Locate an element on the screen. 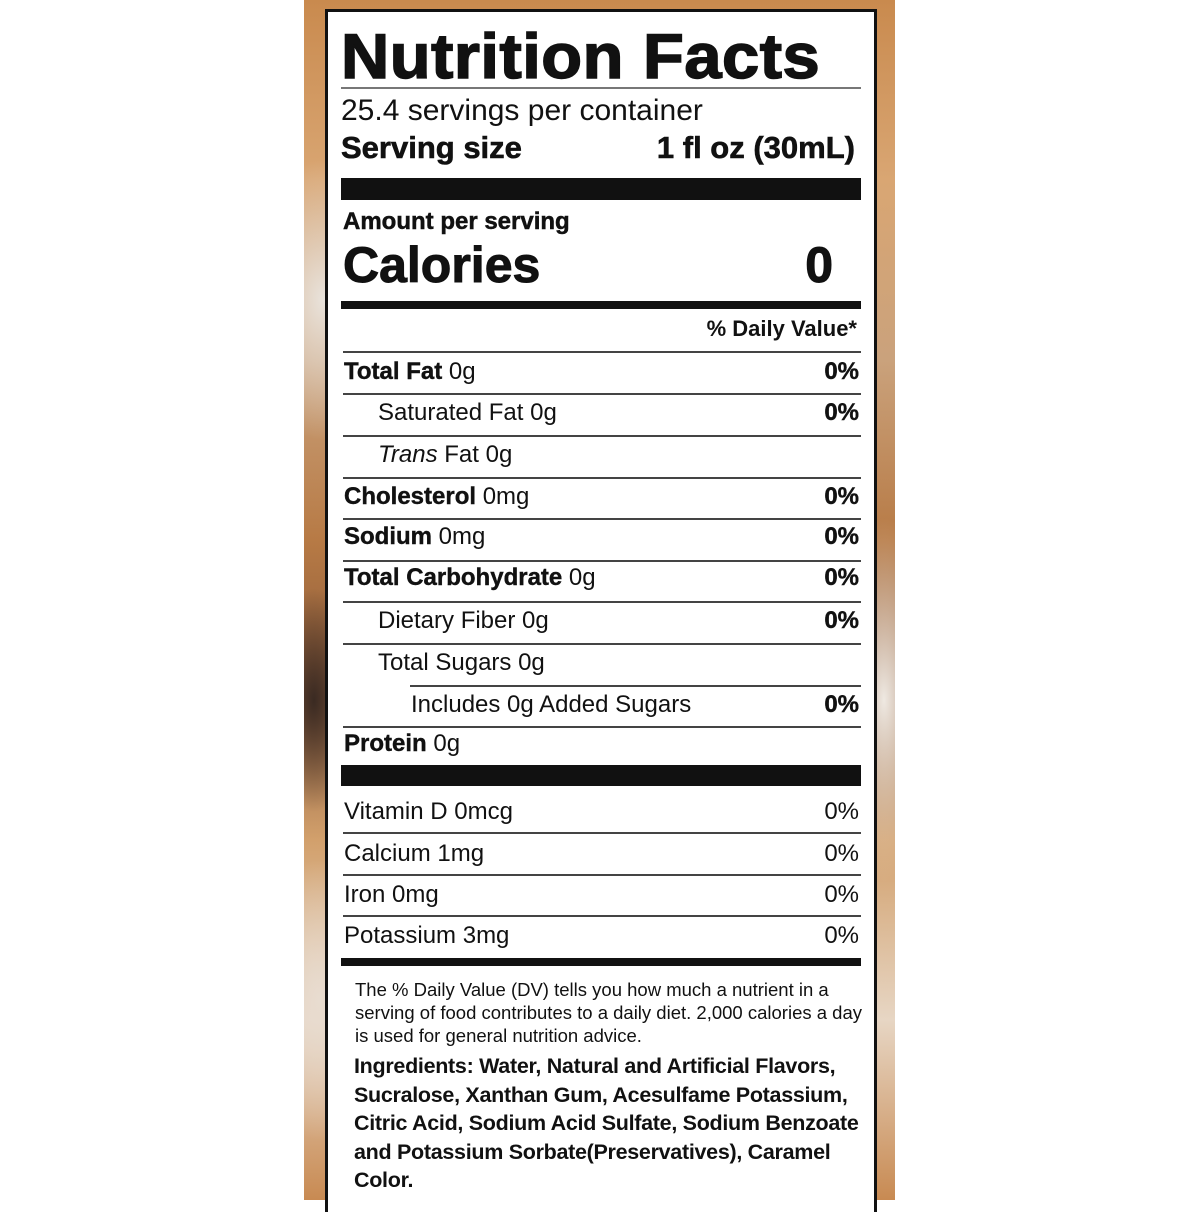 The width and height of the screenshot is (1200, 1212). nutrient-row: Trans Fat 0g is located at coordinates (618, 455).